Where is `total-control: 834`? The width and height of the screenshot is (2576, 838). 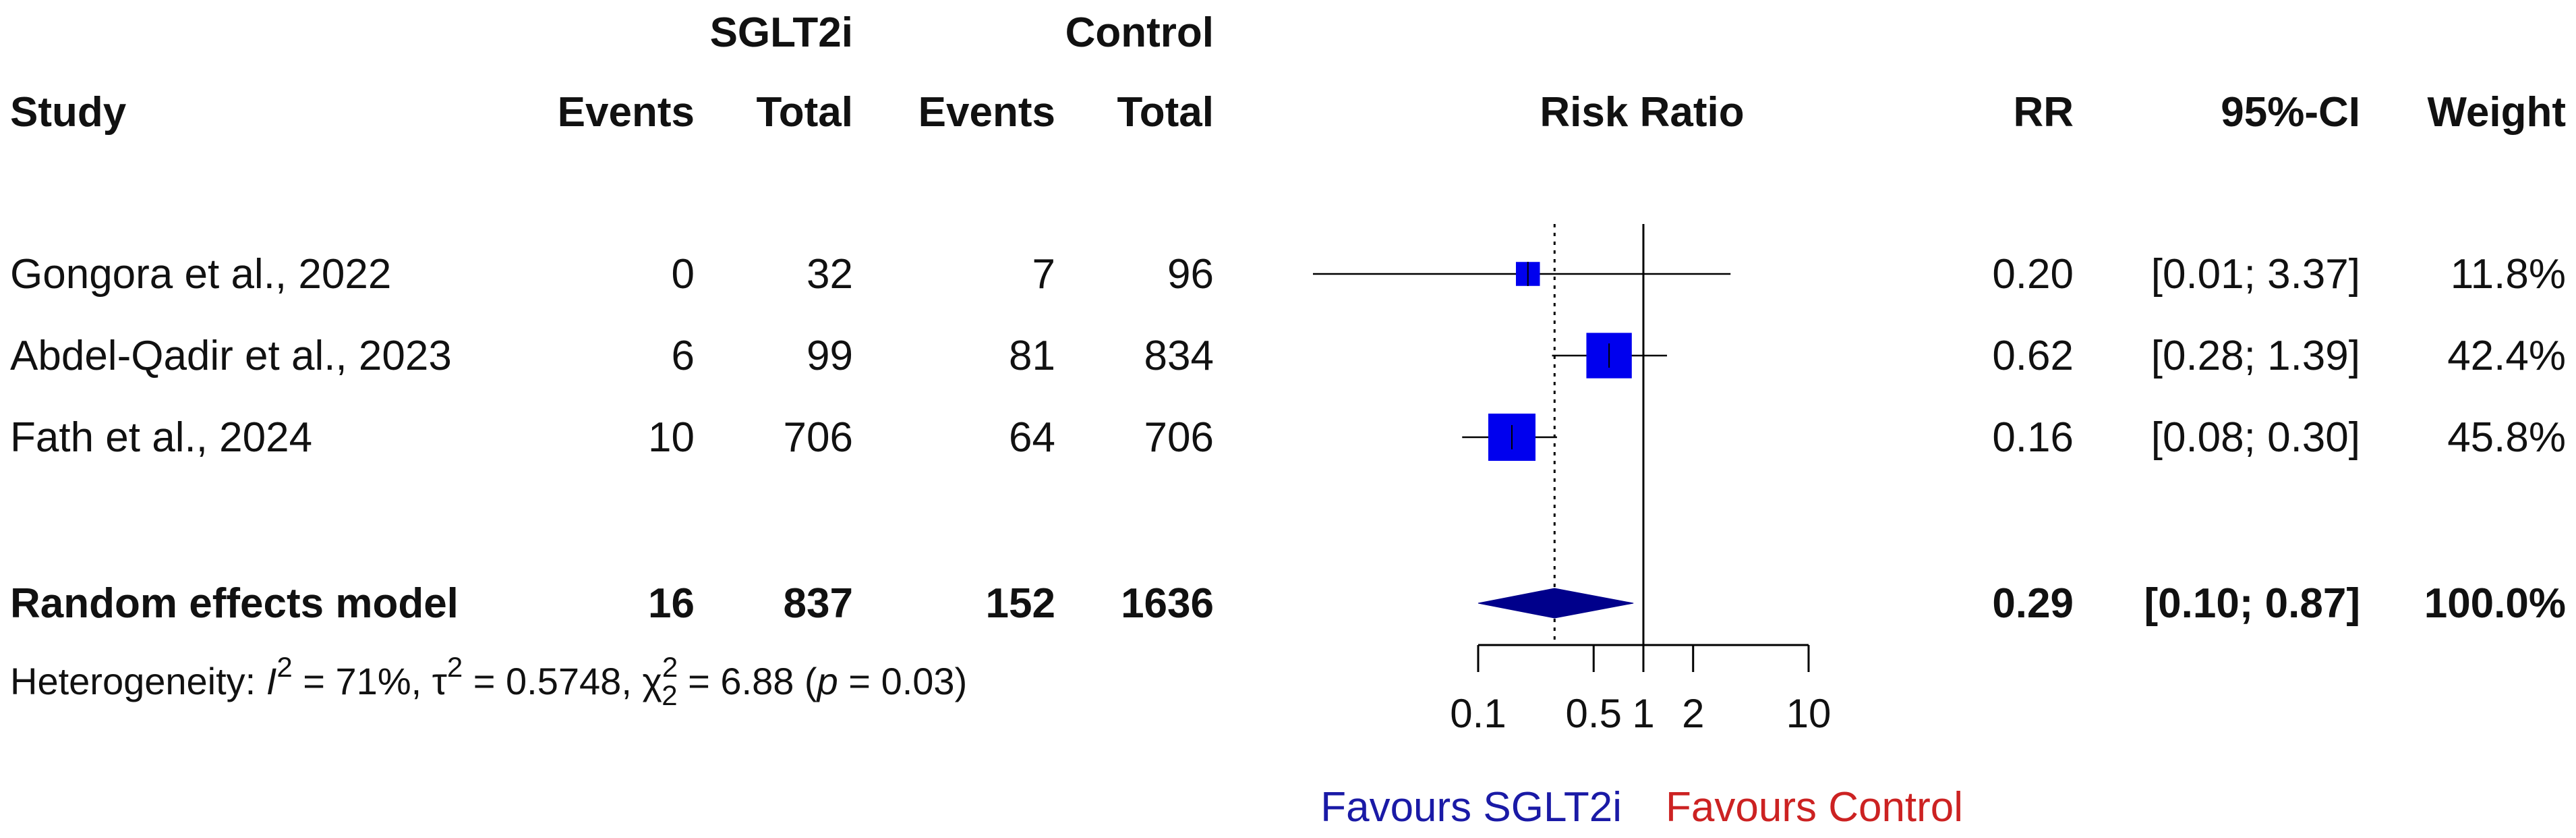 total-control: 834 is located at coordinates (1179, 356).